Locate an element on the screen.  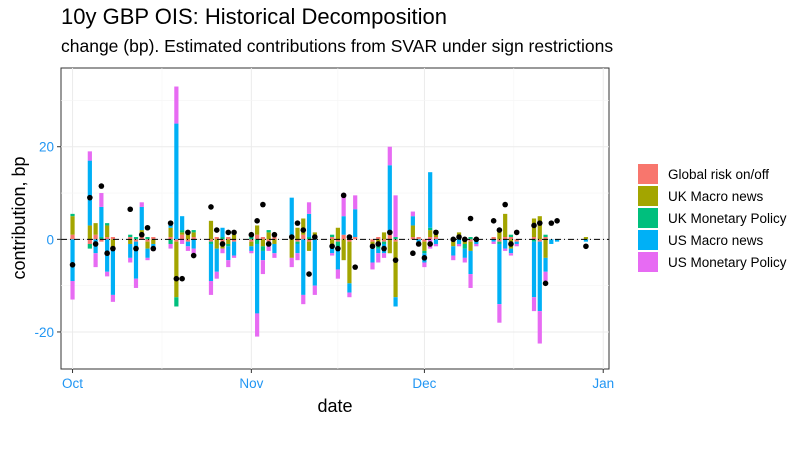
x-axis-label: date is located at coordinates (334, 406).